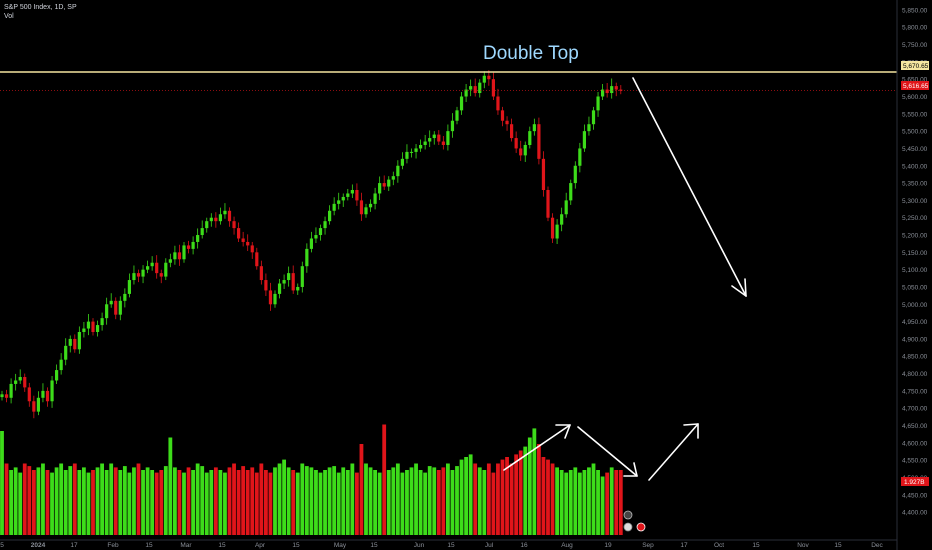  I want to click on price-tick-label: 5,600.00, so click(915, 97).